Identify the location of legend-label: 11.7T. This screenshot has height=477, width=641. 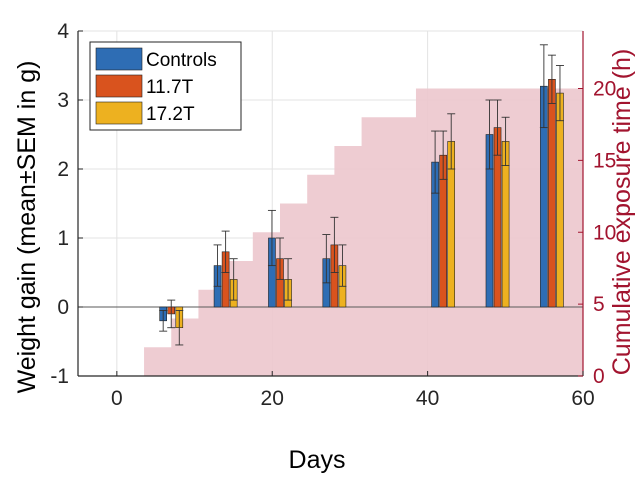
(170, 87).